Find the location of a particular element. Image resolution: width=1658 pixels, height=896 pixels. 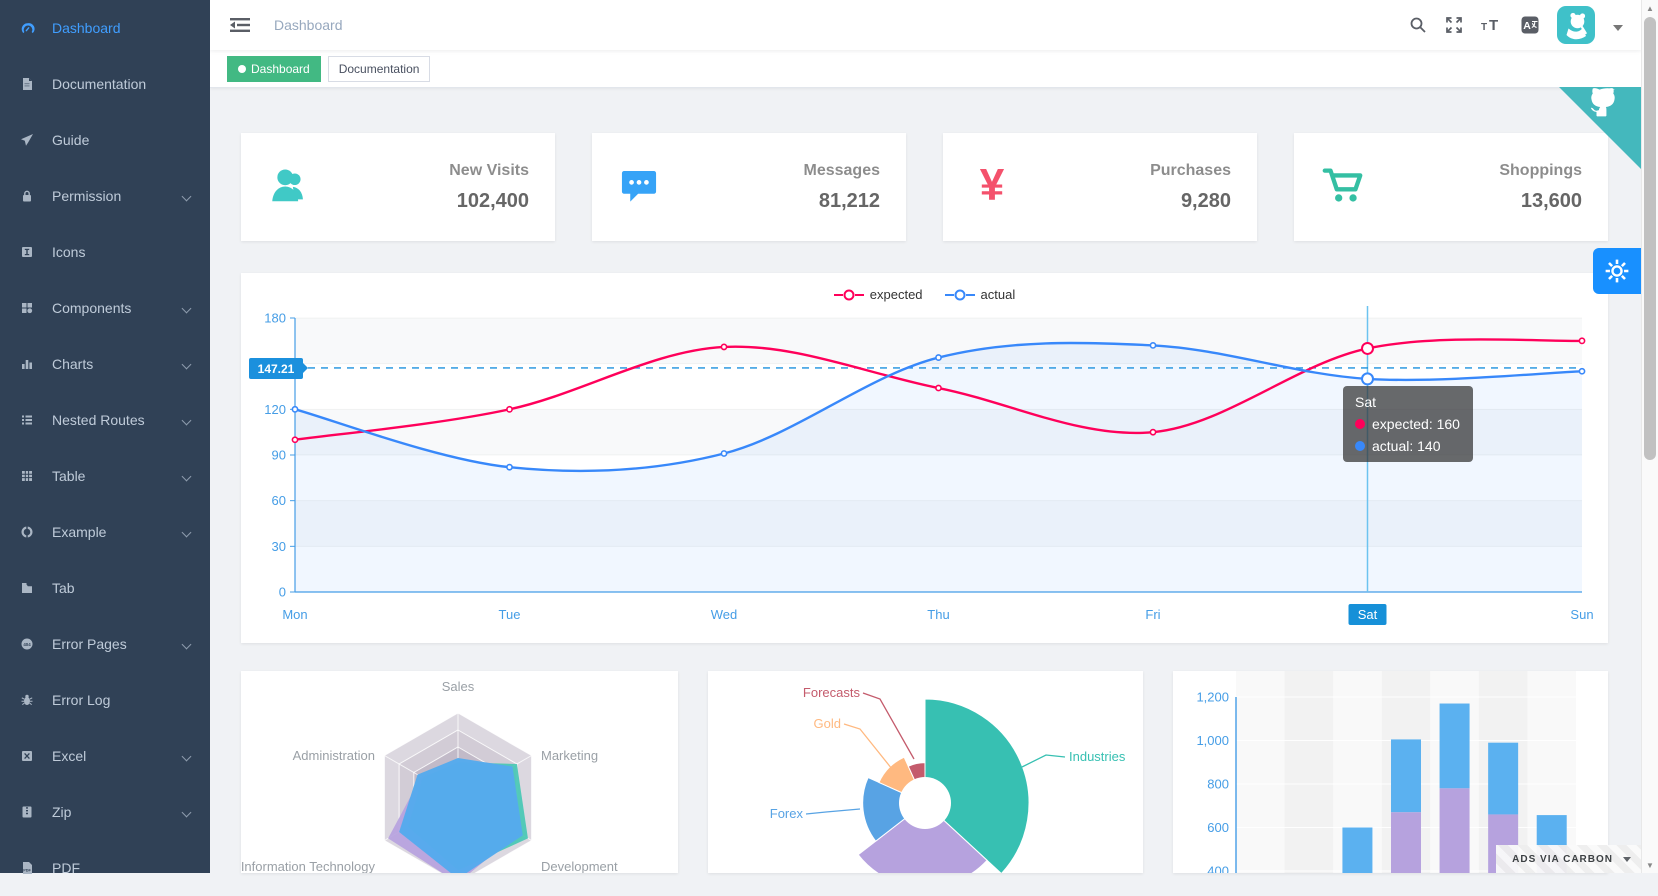

fullscreen-icon is located at coordinates (1454, 25).